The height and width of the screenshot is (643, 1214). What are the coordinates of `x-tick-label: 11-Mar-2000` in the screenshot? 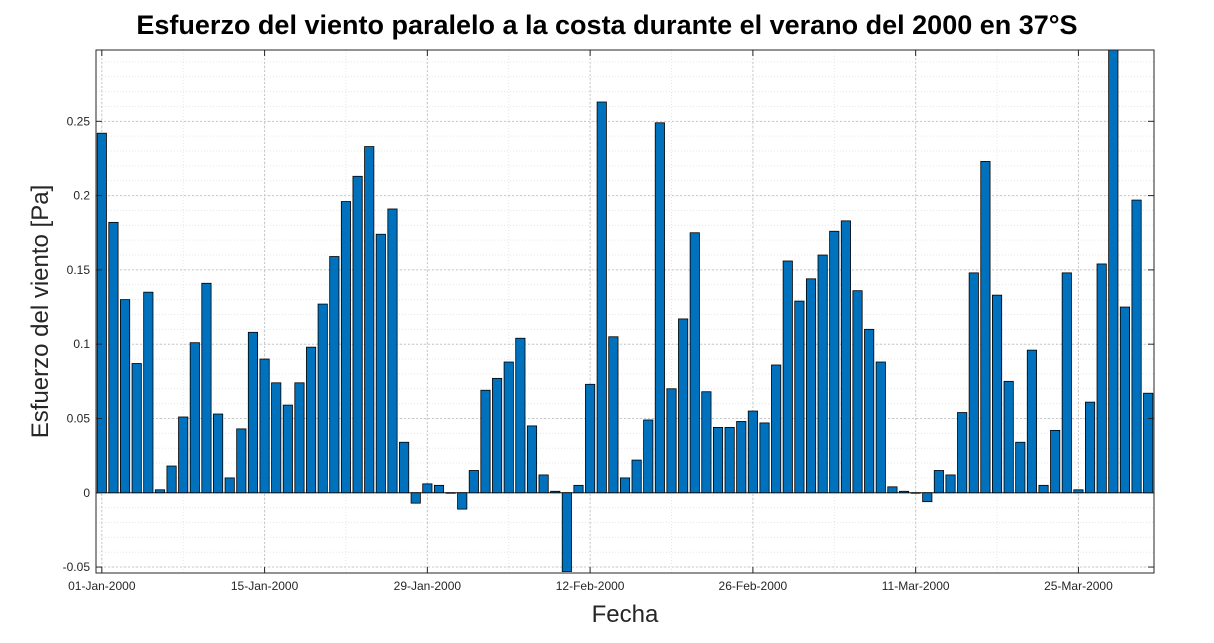 It's located at (916, 586).